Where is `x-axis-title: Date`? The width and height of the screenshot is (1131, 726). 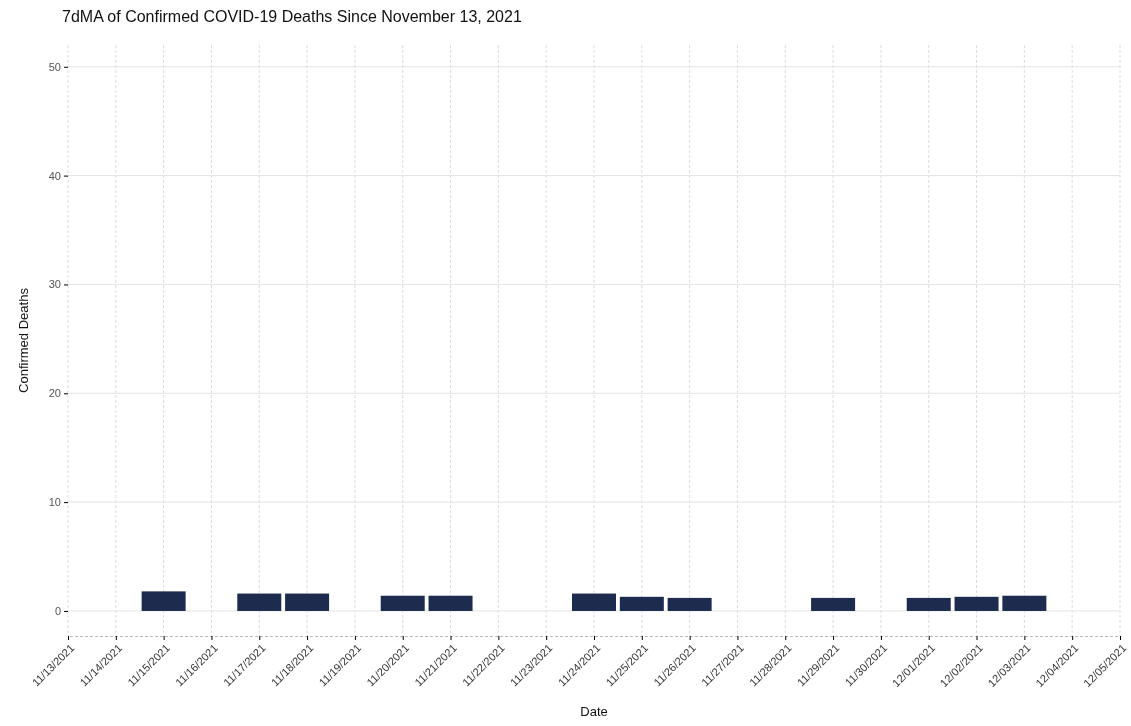
x-axis-title: Date is located at coordinates (594, 711).